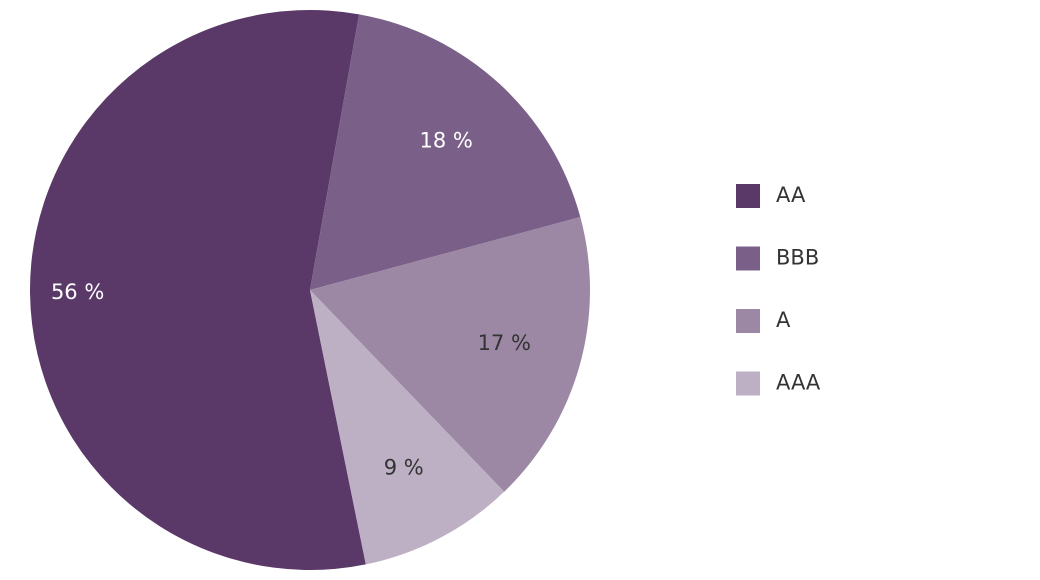 The height and width of the screenshot is (580, 1040). I want to click on data-label: 9 %, so click(404, 467).